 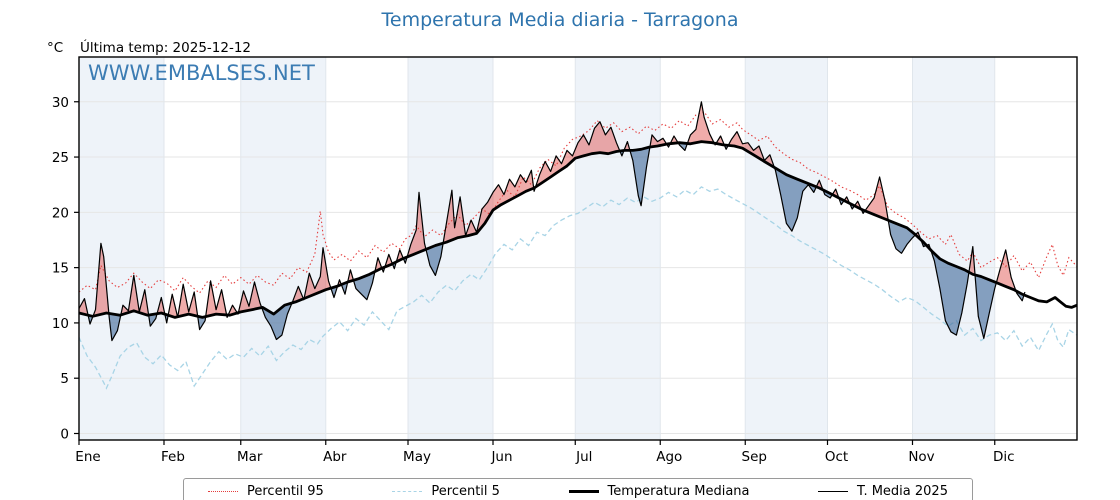 What do you see at coordinates (60, 158) in the screenshot?
I see `svg-text: 25` at bounding box center [60, 158].